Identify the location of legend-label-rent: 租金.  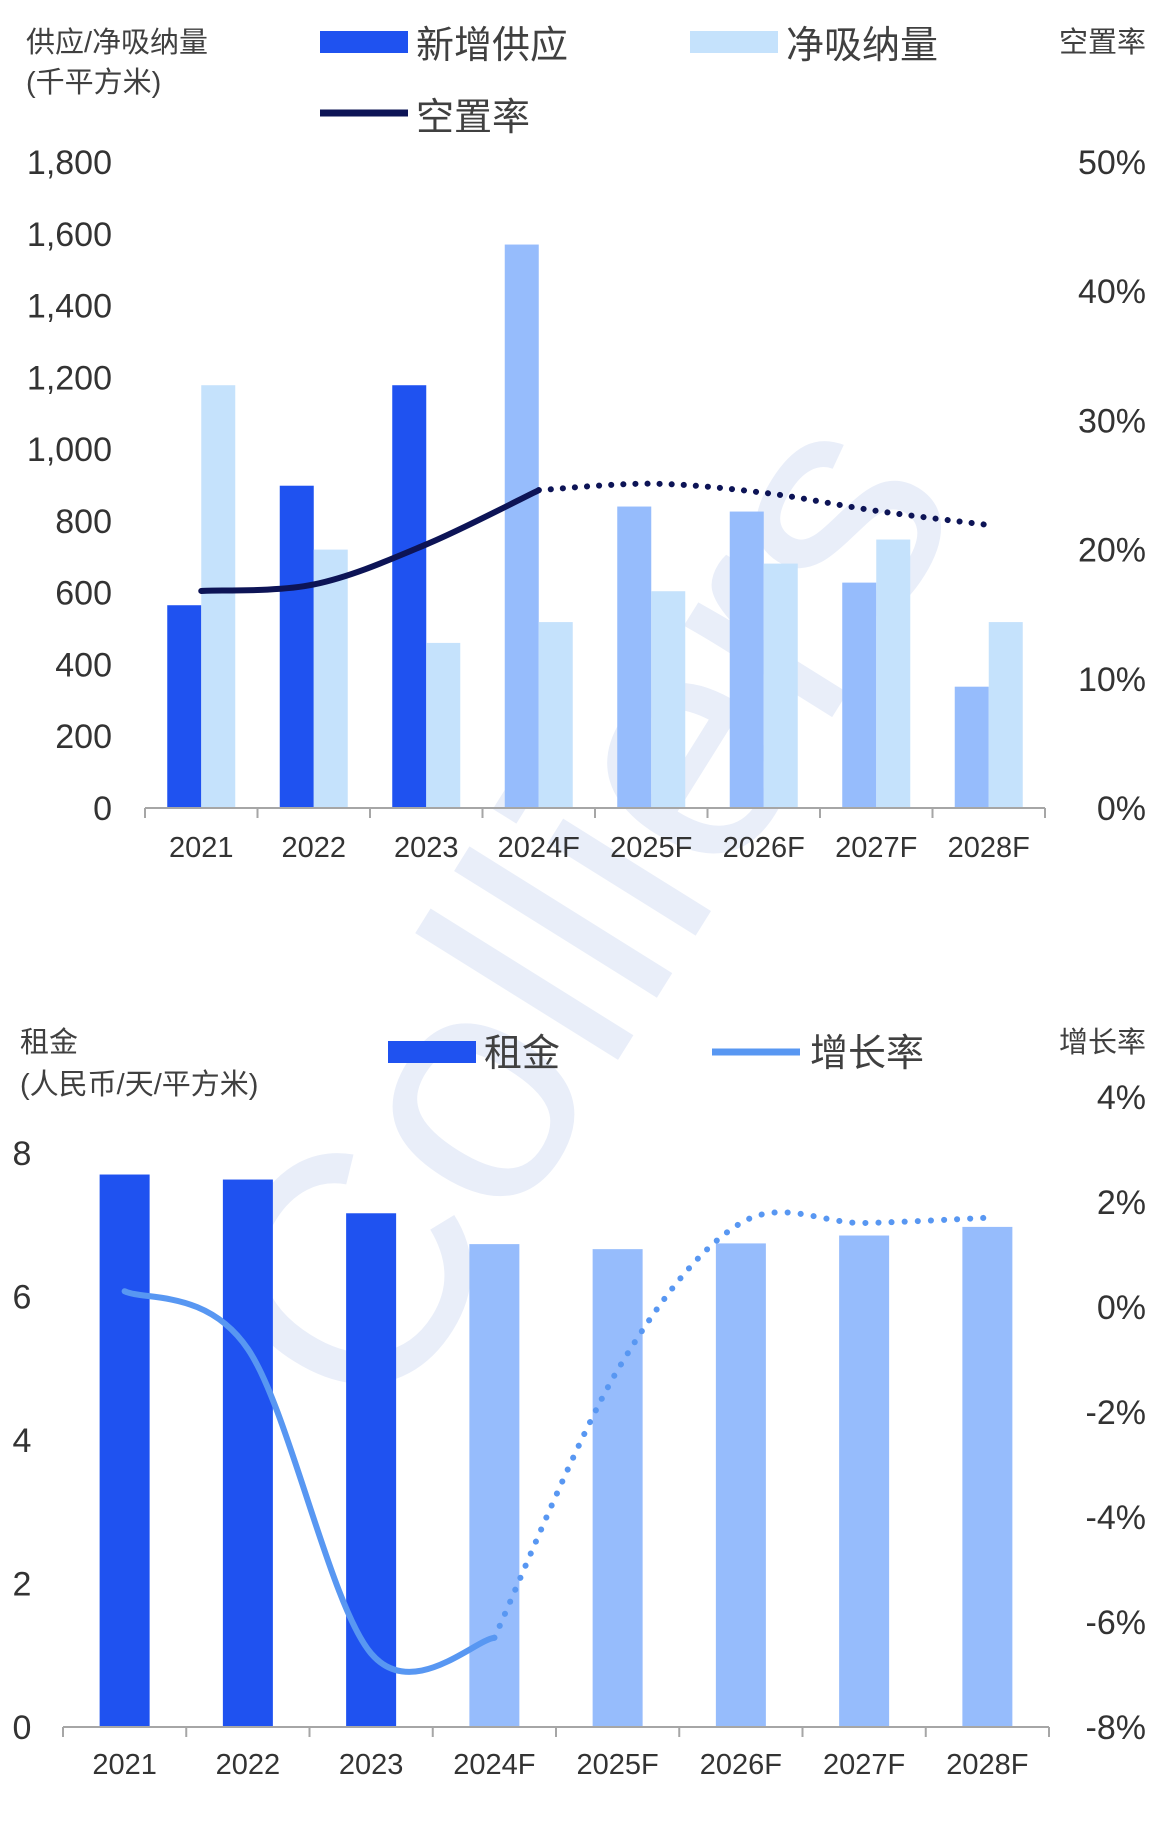
(522, 1054).